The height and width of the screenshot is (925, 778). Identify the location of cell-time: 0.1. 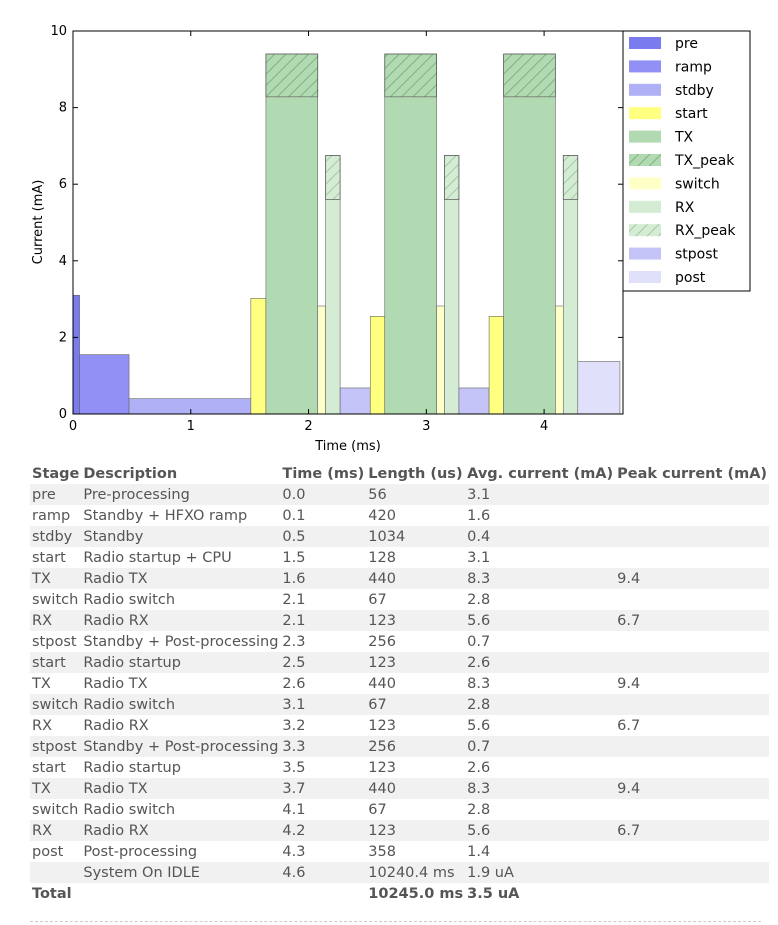
(294, 515).